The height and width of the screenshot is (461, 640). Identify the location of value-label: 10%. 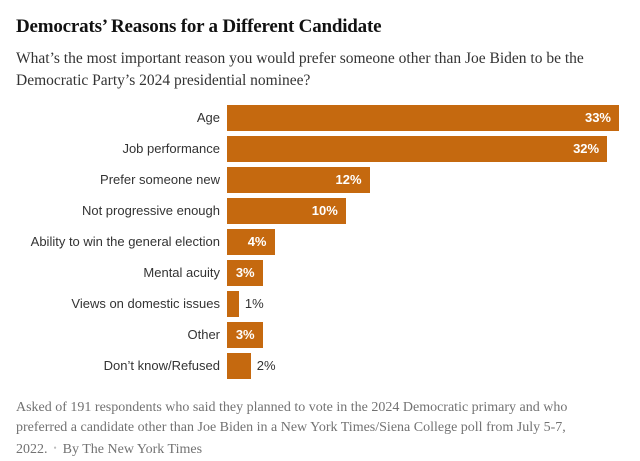
(324, 210).